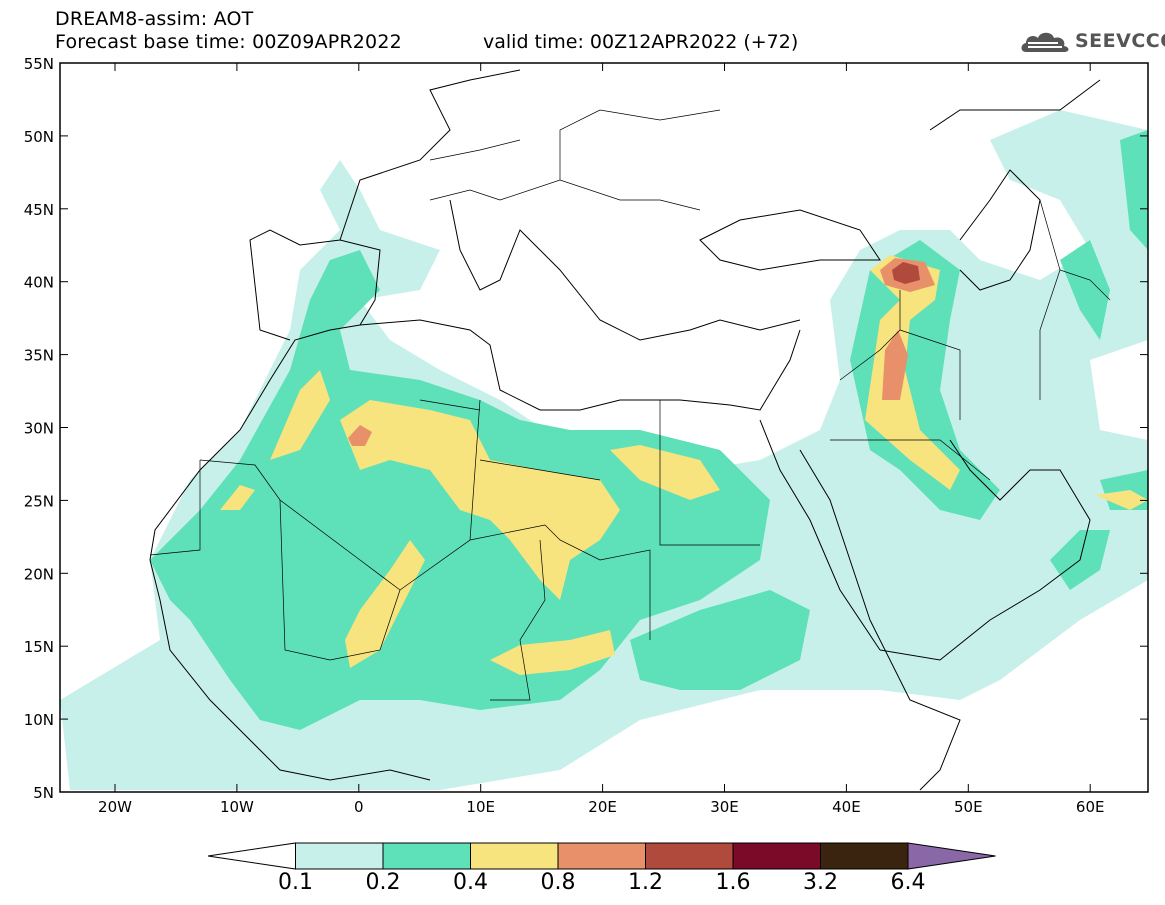 The image size is (1165, 905). I want to click on lon-label: 0, so click(359, 807).